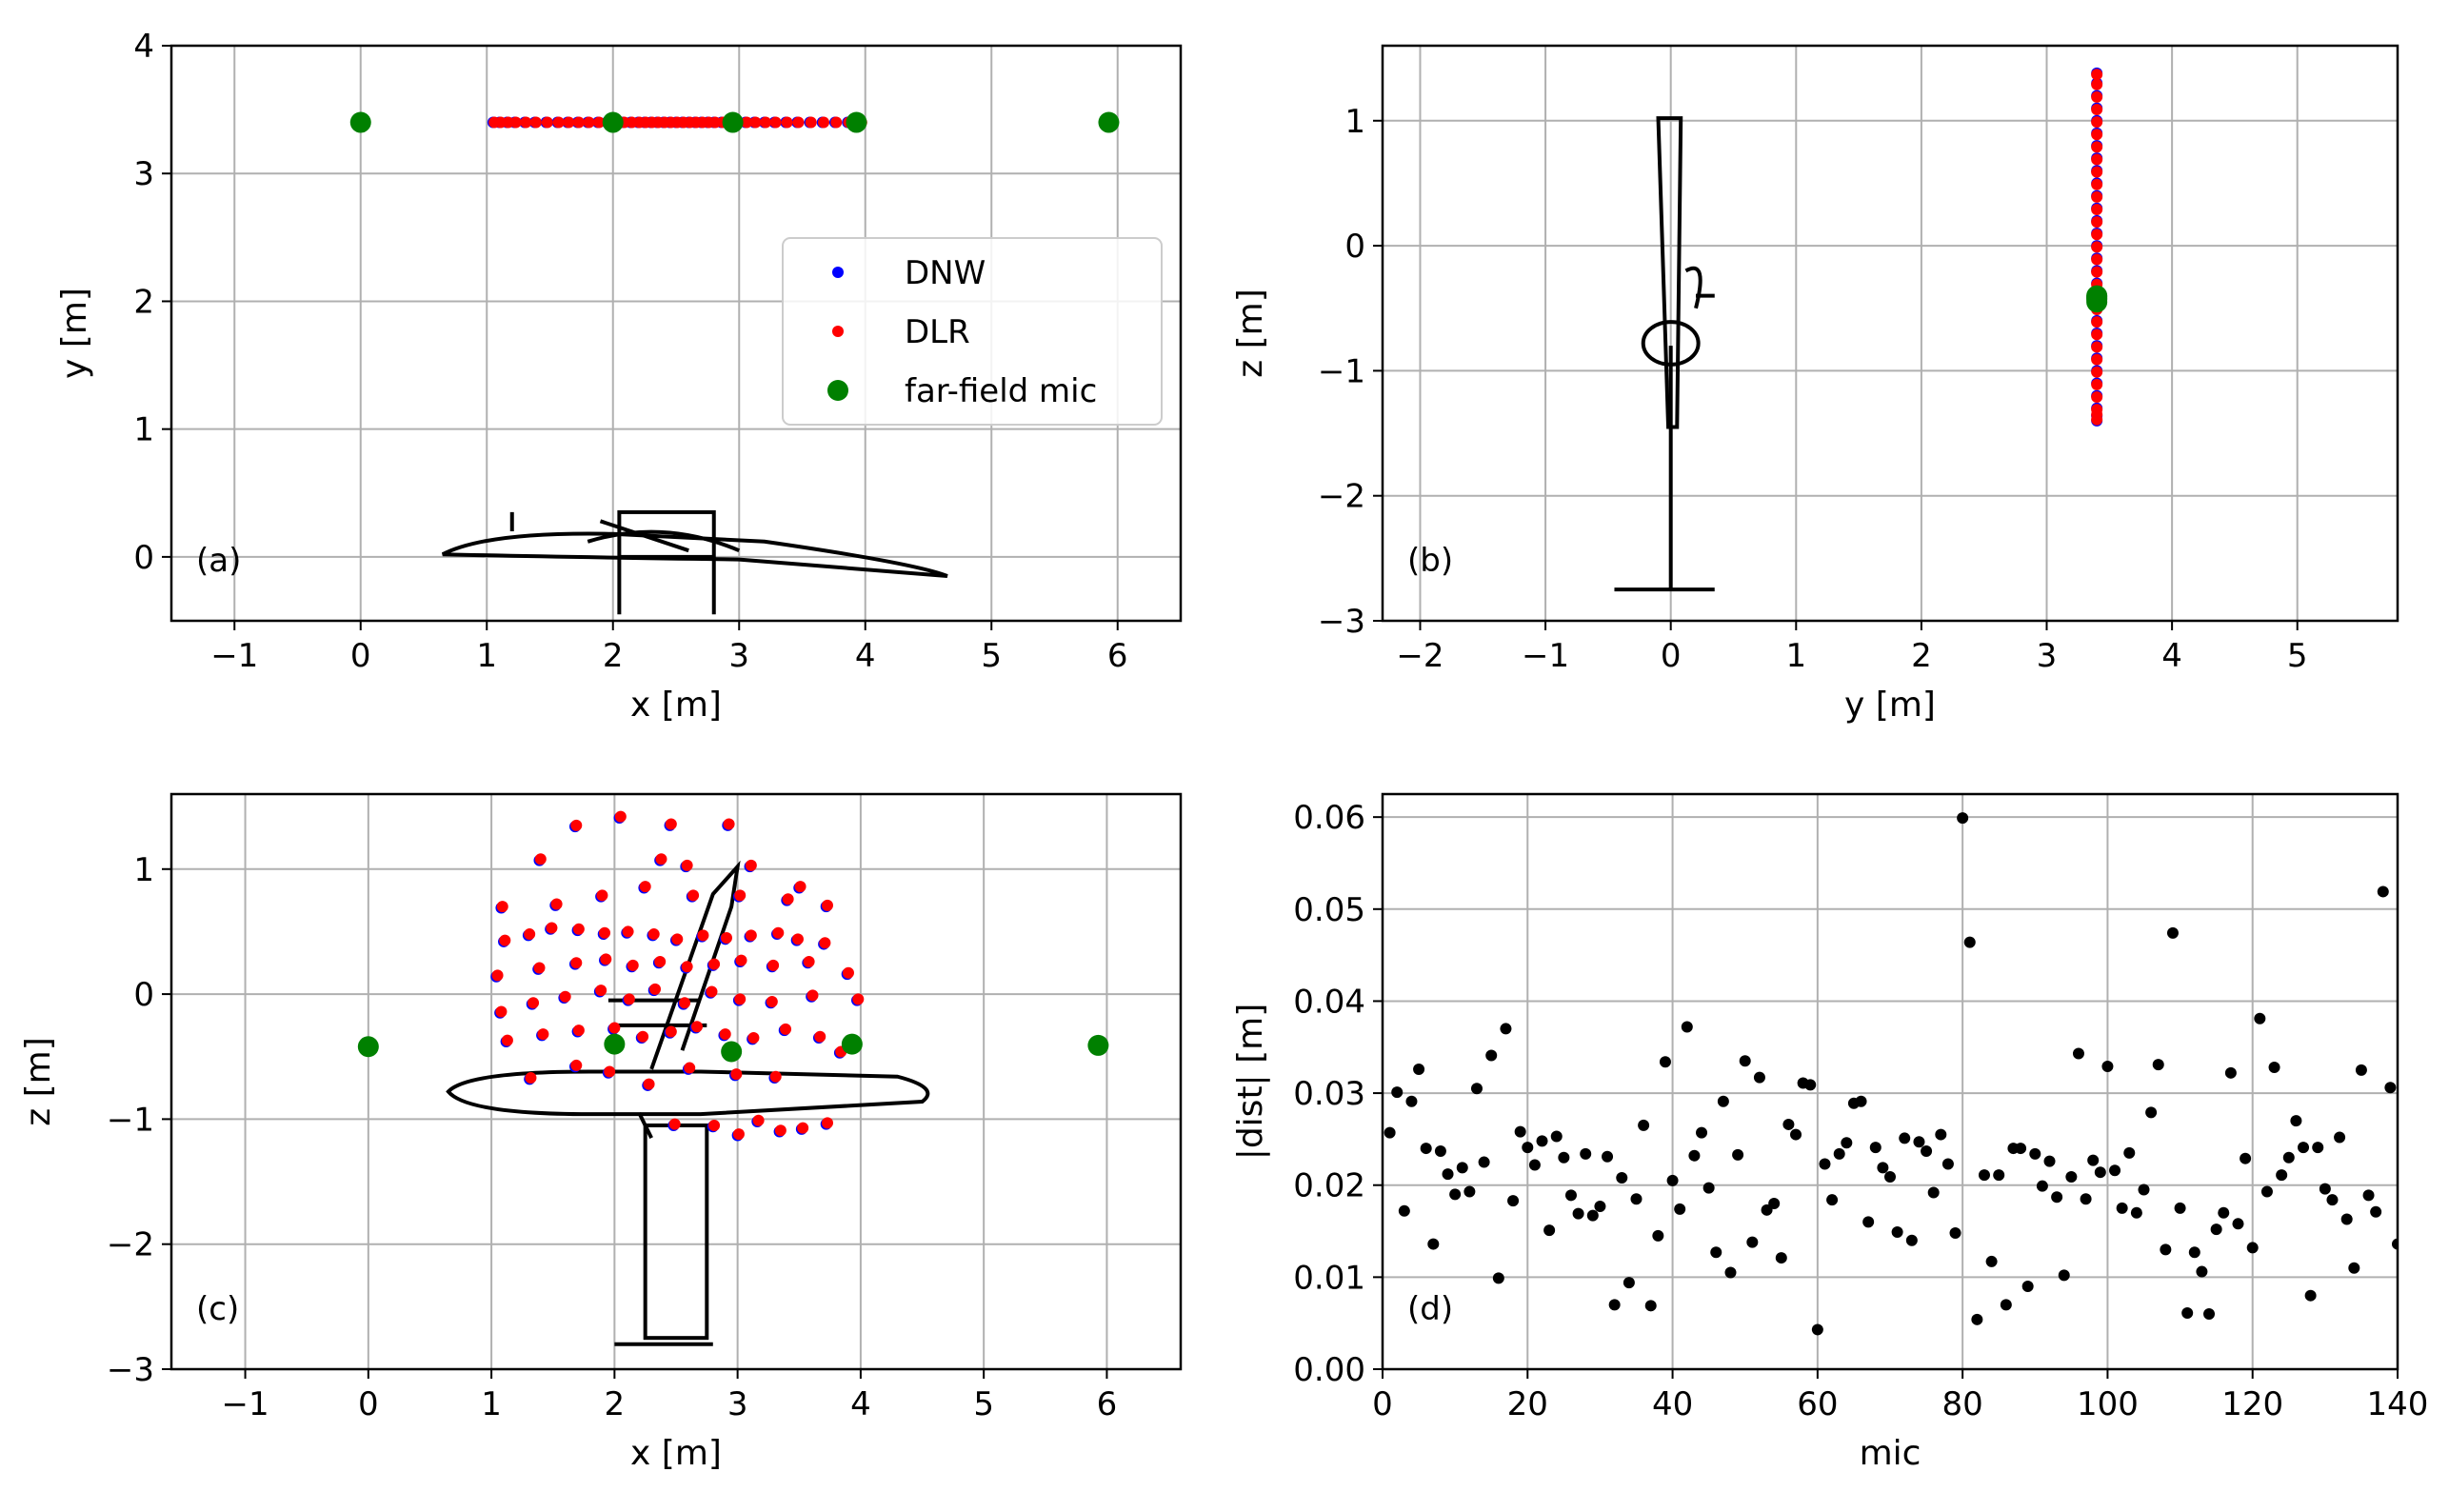  What do you see at coordinates (234, 656) in the screenshot?
I see `x-tick-label: −1` at bounding box center [234, 656].